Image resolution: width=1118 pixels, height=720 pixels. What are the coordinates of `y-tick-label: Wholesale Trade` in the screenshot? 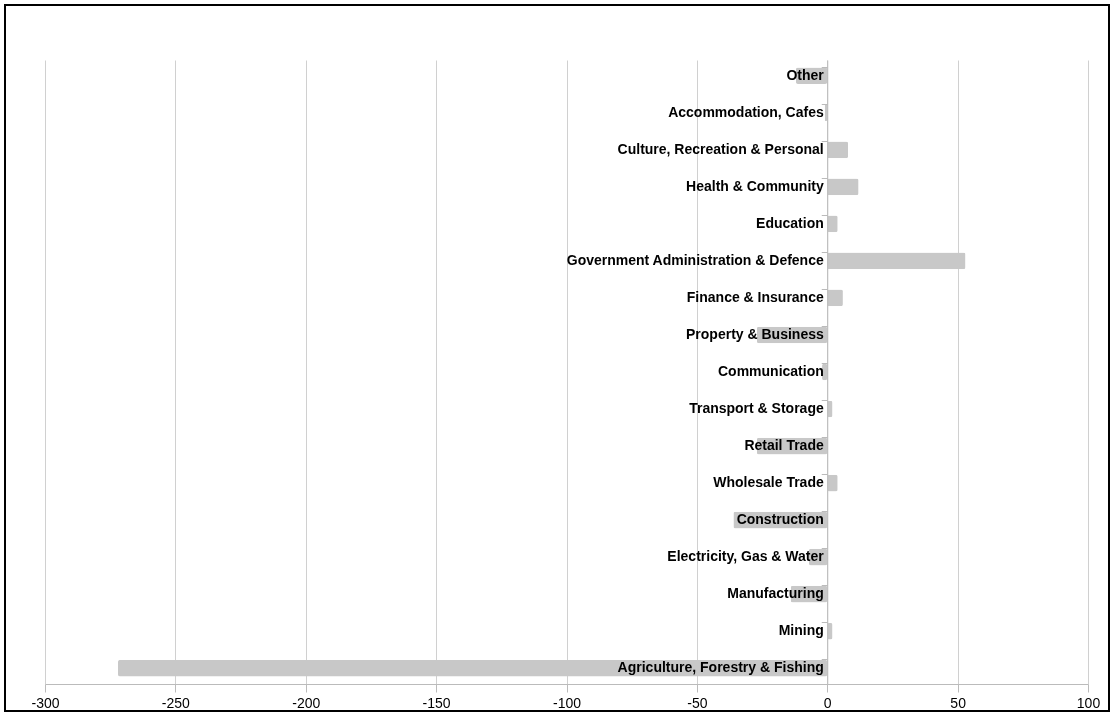 It's located at (768, 482).